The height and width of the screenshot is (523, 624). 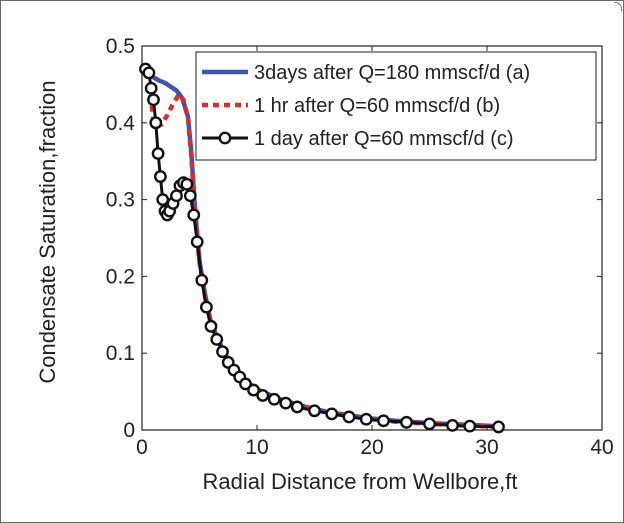 I want to click on legend-item-b-label: 1 hr after Q=60 mmscf/d (b), so click(x=377, y=106).